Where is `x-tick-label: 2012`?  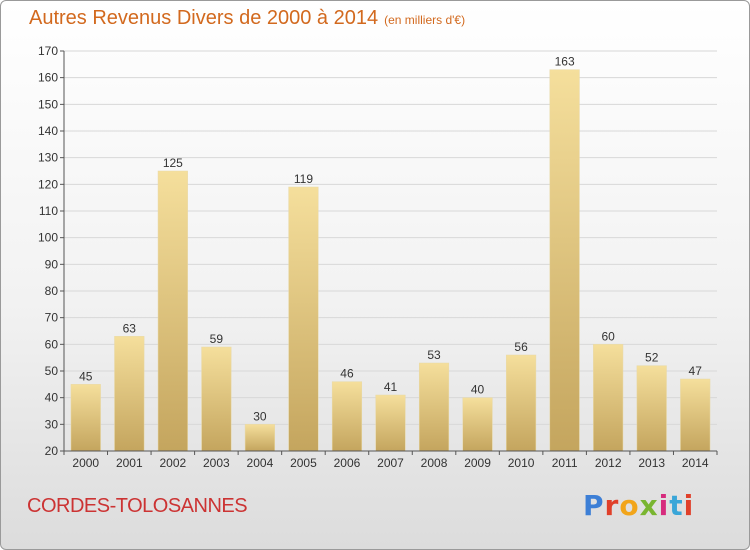 x-tick-label: 2012 is located at coordinates (608, 463).